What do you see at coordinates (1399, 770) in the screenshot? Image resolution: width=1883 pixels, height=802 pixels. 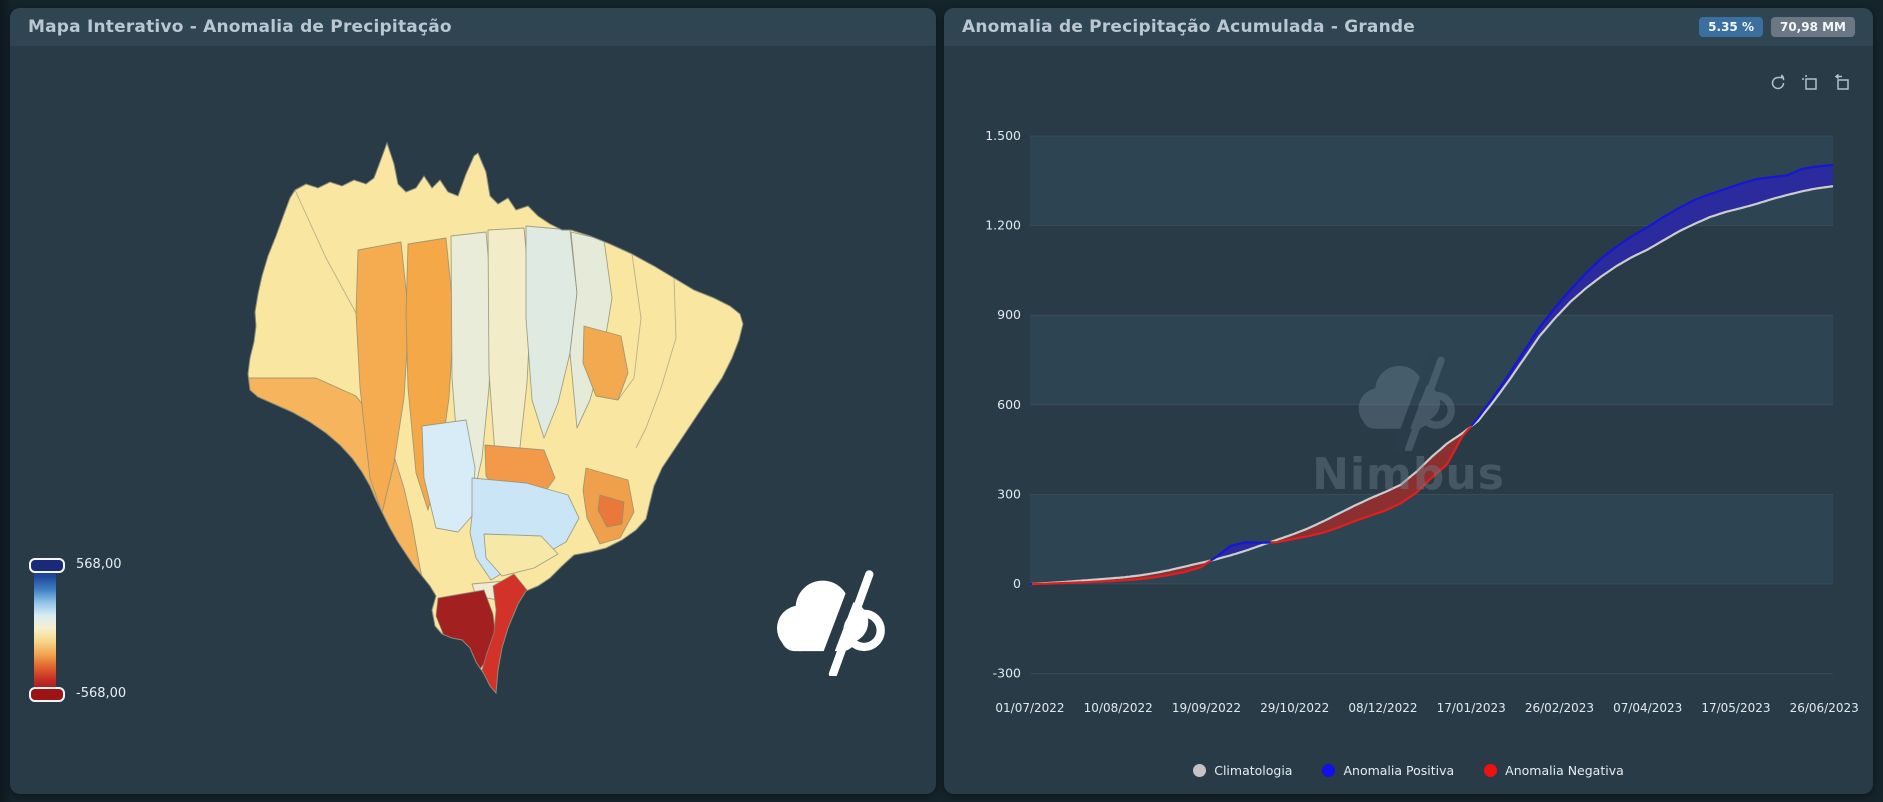 I see `anomalia-positiva-label: Anomalia Positiva` at bounding box center [1399, 770].